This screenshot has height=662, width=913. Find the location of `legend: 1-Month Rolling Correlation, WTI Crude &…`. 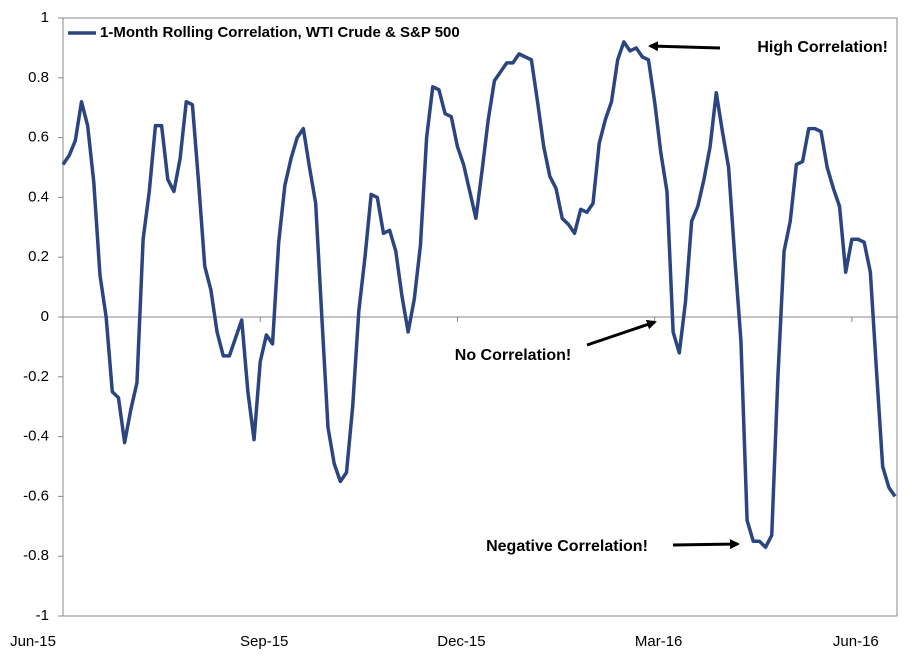

legend: 1-Month Rolling Correlation, WTI Crude &… is located at coordinates (264, 32).